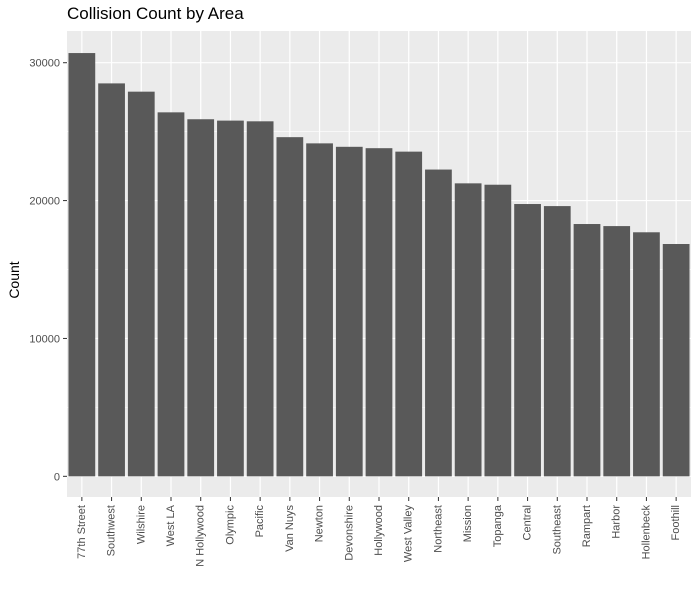  I want to click on x-tick-label: Southwest, so click(112, 530).